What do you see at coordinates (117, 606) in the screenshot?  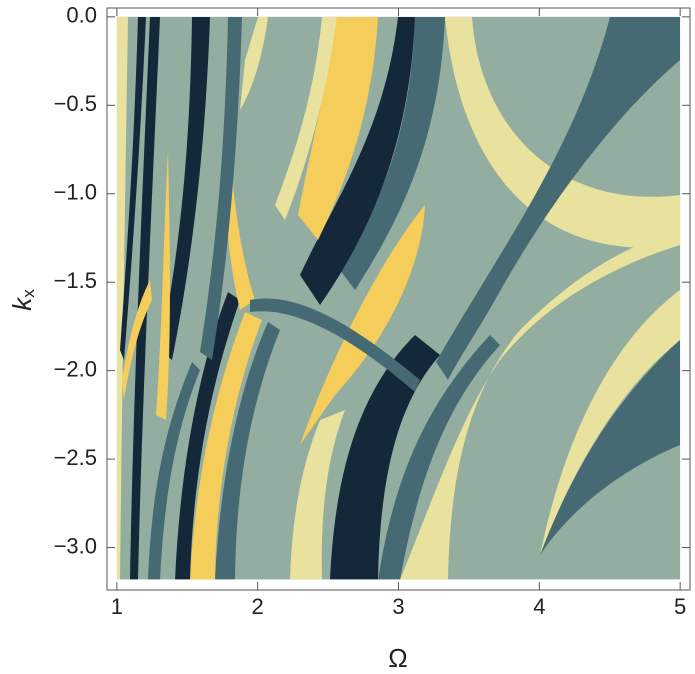 I see `x-tick-label: 1` at bounding box center [117, 606].